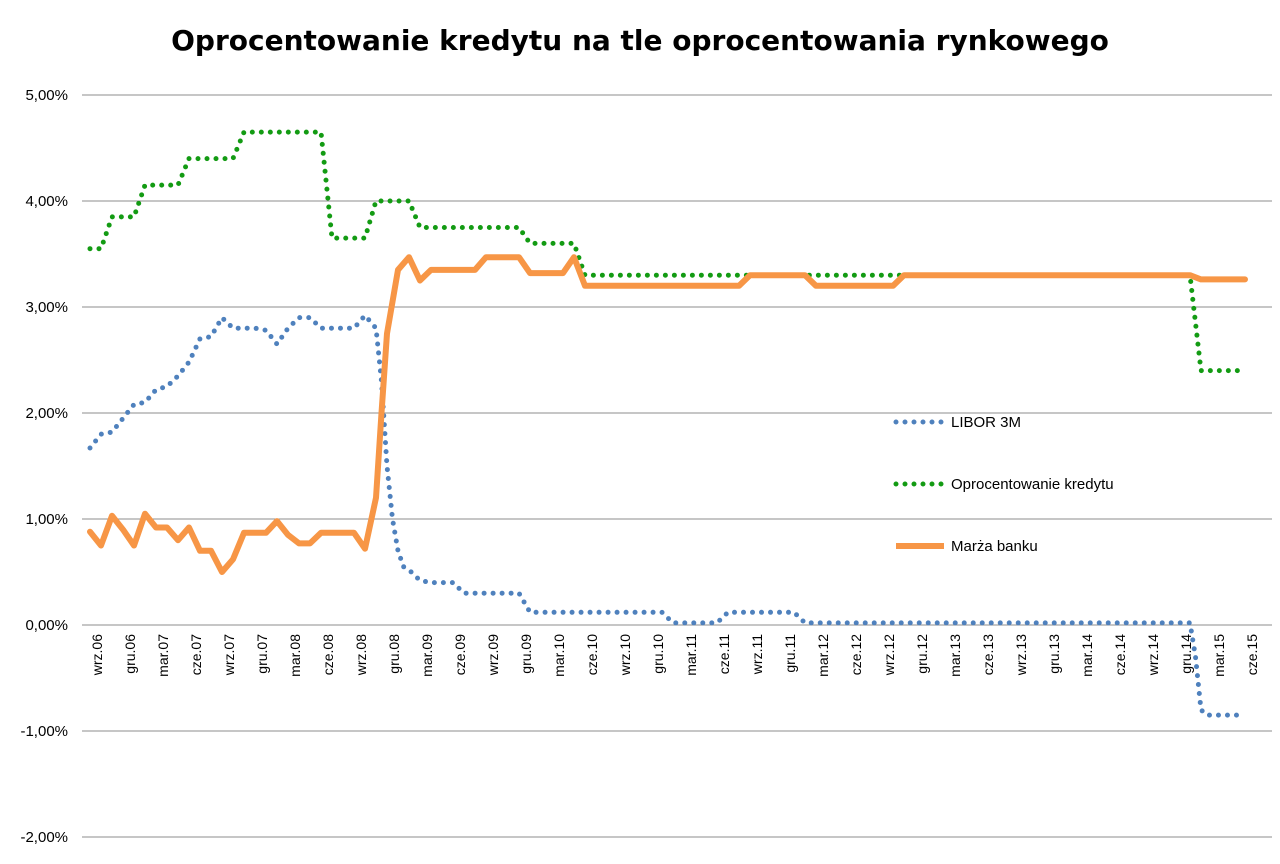 The height and width of the screenshot is (864, 1280). Describe the element at coordinates (757, 654) in the screenshot. I see `x-tick-label: wrz.11` at that location.